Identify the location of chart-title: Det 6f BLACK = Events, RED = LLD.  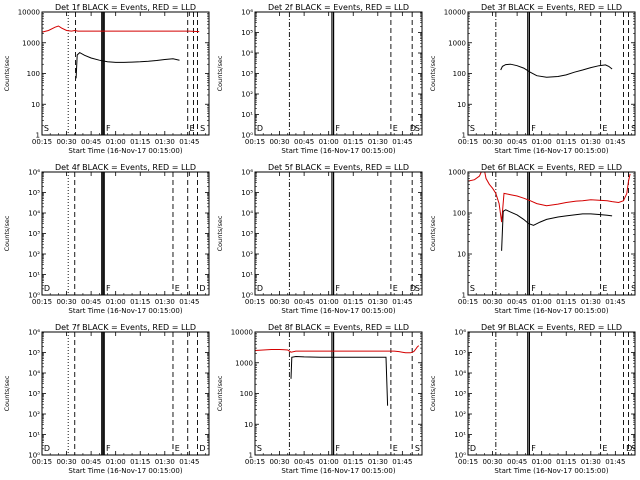
(551, 167).